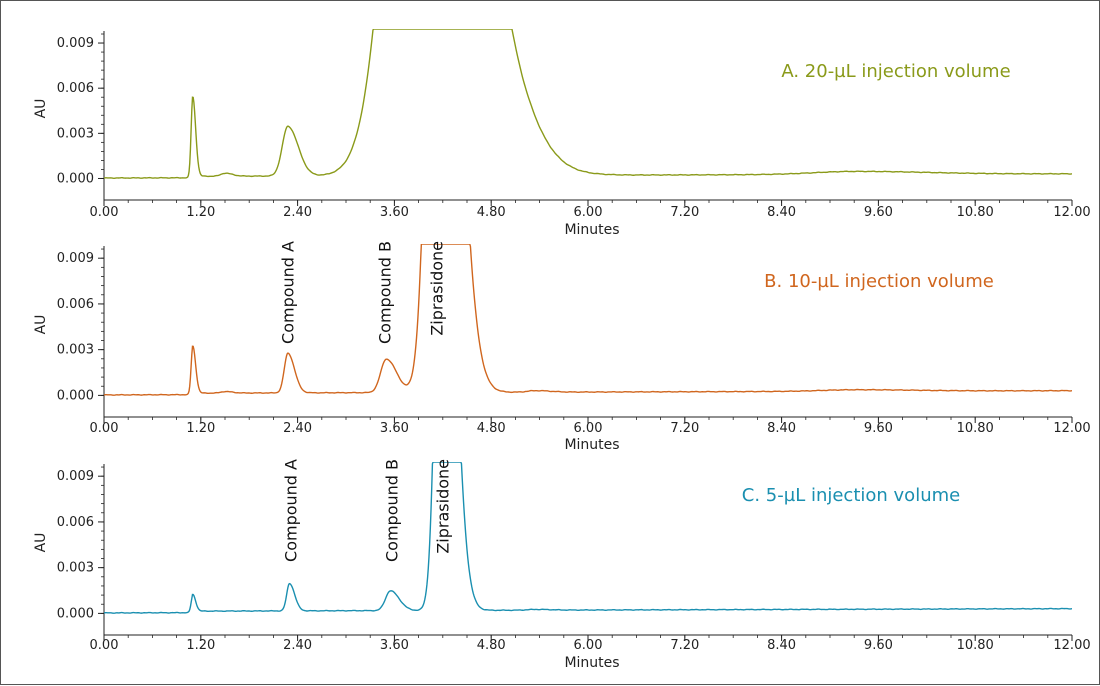 The height and width of the screenshot is (686, 1100). Describe the element at coordinates (851, 495) in the screenshot. I see `series-title: C. 5-µL injection volume` at that location.